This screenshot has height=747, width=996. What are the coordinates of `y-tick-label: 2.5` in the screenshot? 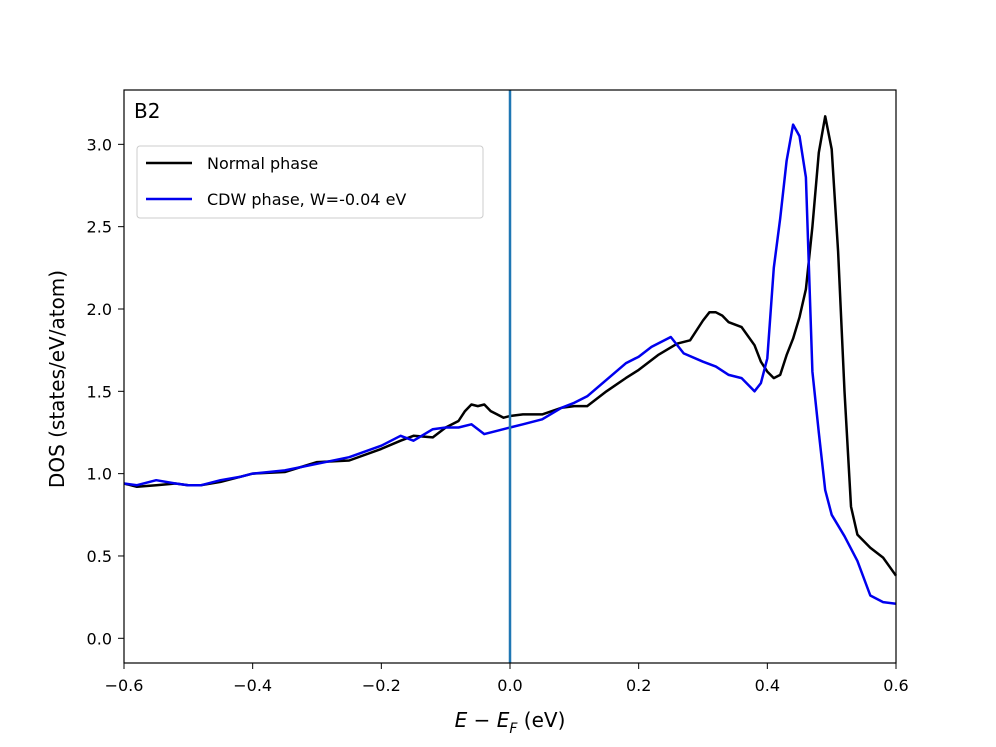 It's located at (99, 227).